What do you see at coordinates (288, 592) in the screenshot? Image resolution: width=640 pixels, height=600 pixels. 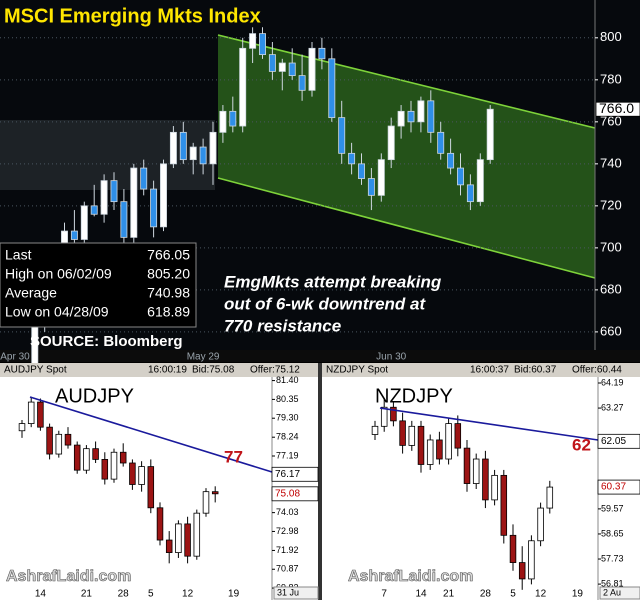 I see `date-tag-label: 31 Ju` at bounding box center [288, 592].